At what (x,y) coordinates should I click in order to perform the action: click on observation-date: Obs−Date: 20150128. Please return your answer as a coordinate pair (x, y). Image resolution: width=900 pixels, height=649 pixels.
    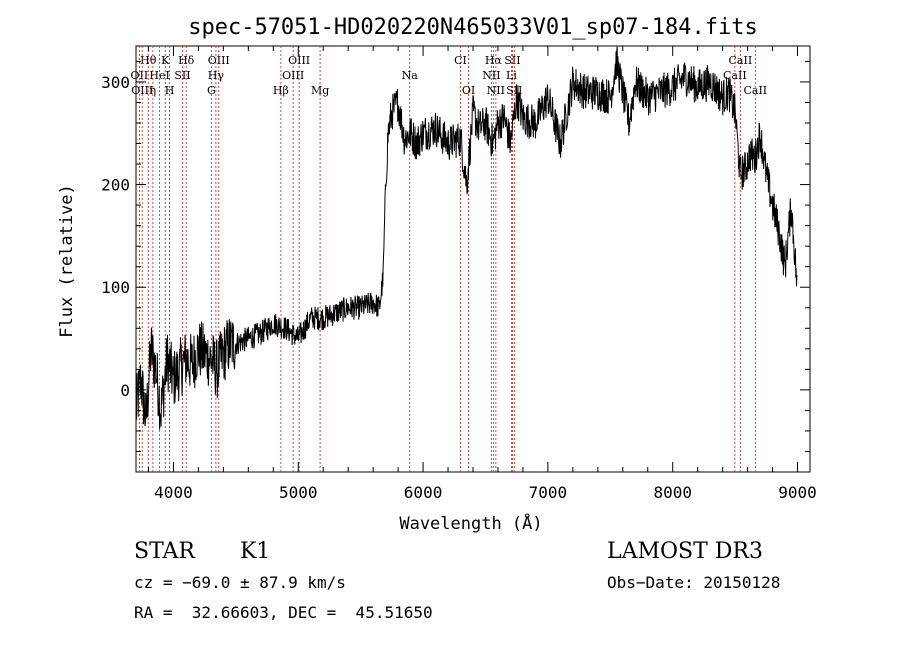
    Looking at the image, I should click on (694, 582).